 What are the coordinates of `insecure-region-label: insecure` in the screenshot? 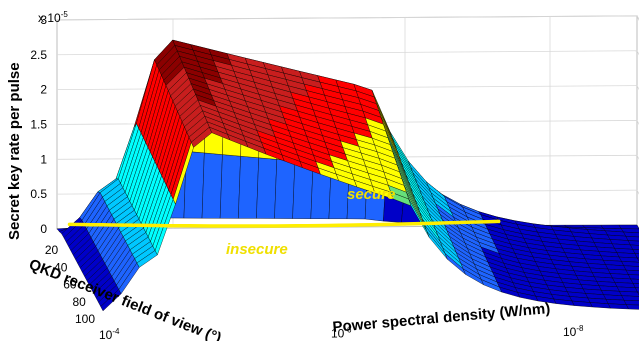 It's located at (257, 249).